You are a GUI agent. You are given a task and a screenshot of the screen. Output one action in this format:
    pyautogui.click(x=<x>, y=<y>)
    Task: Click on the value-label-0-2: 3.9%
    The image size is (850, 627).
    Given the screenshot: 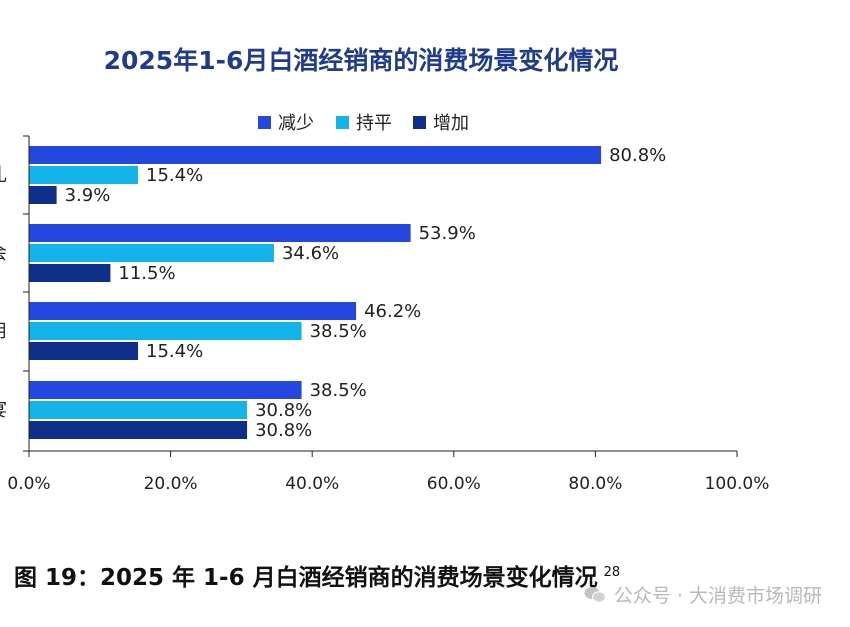 What is the action you would take?
    pyautogui.click(x=88, y=195)
    